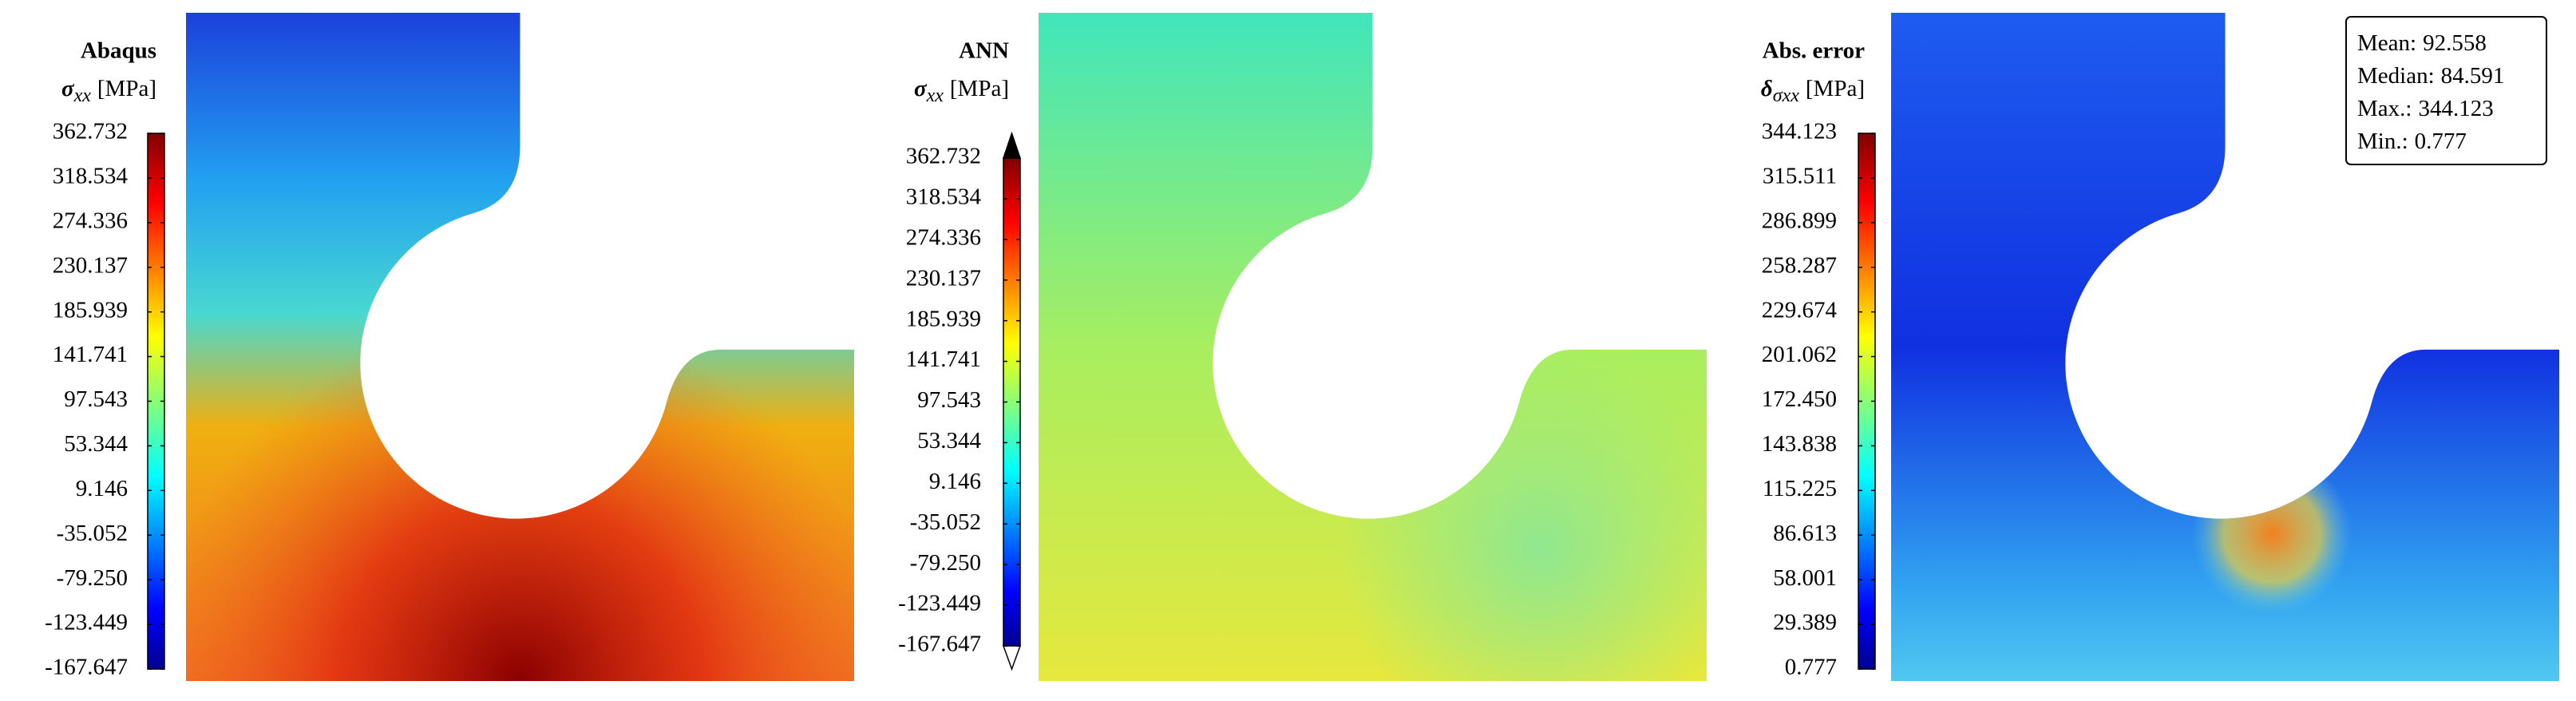 The height and width of the screenshot is (701, 2576). I want to click on tick-label: 201.062, so click(1800, 355).